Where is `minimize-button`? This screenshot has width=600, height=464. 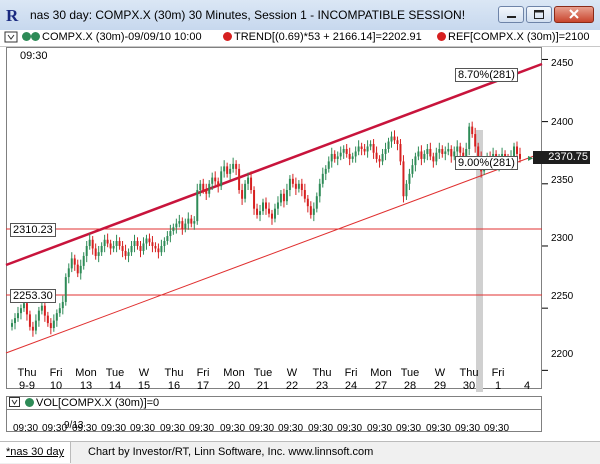 minimize-button is located at coordinates (511, 14).